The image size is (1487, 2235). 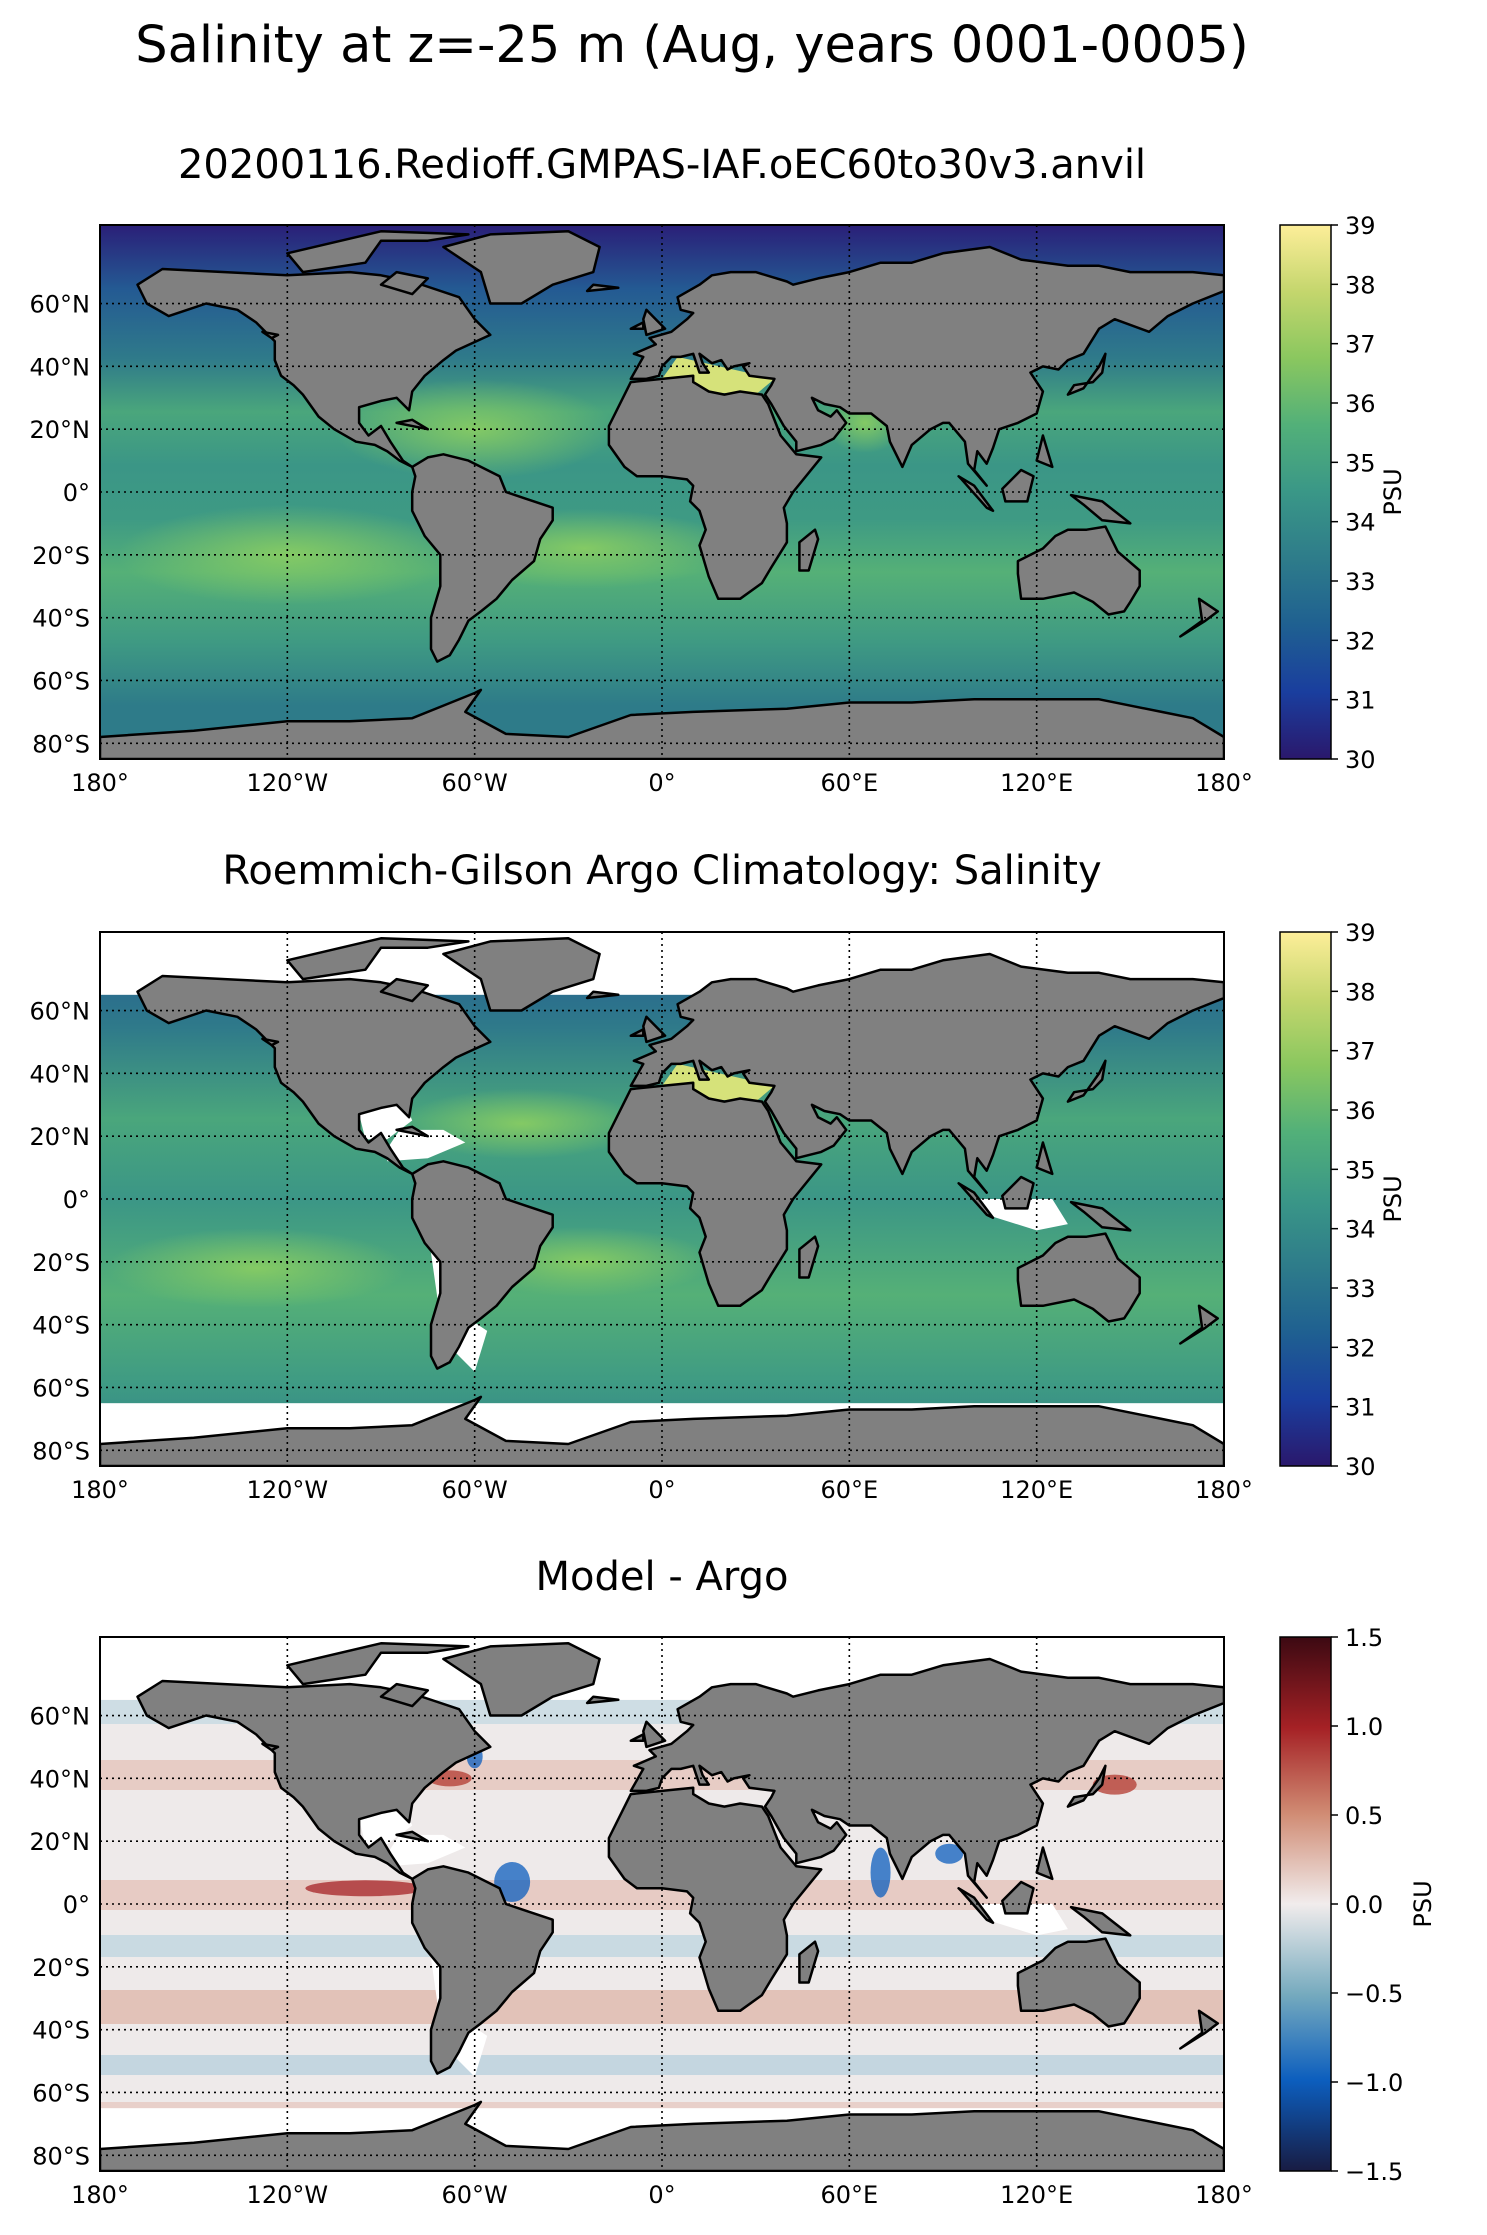 I want to click on x-tick-label: 120°E, so click(x=1036, y=2195).